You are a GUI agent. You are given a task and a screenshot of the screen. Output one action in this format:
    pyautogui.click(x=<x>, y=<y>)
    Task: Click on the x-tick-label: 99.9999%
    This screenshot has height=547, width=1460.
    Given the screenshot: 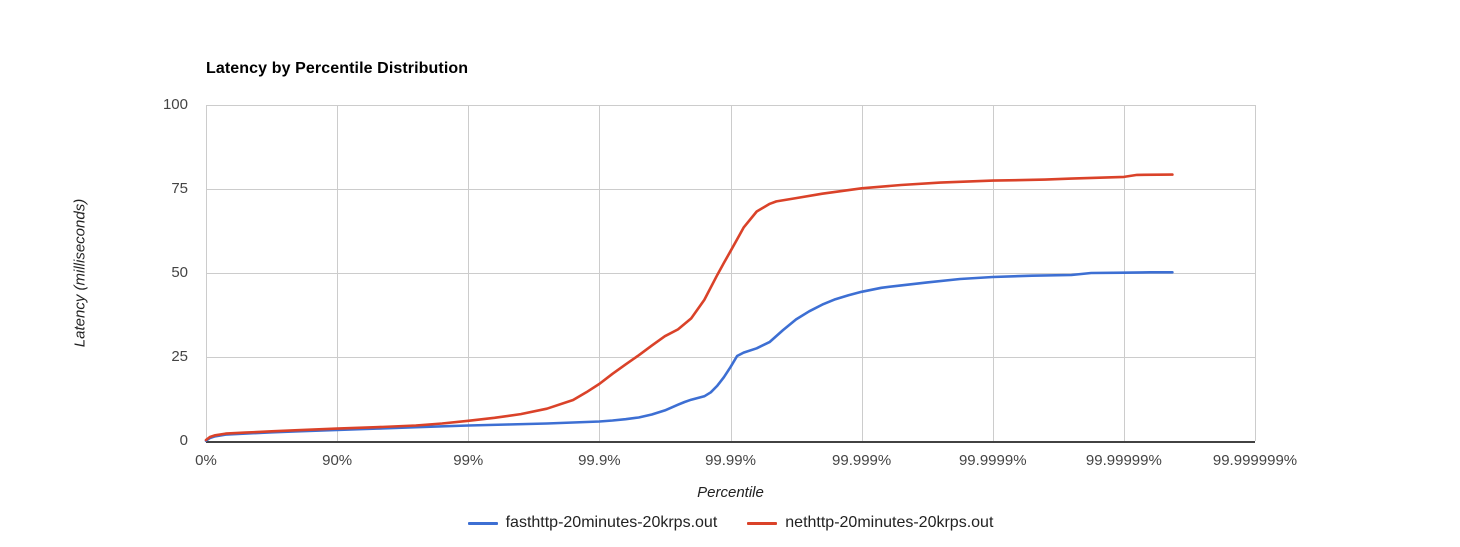 What is the action you would take?
    pyautogui.click(x=992, y=460)
    